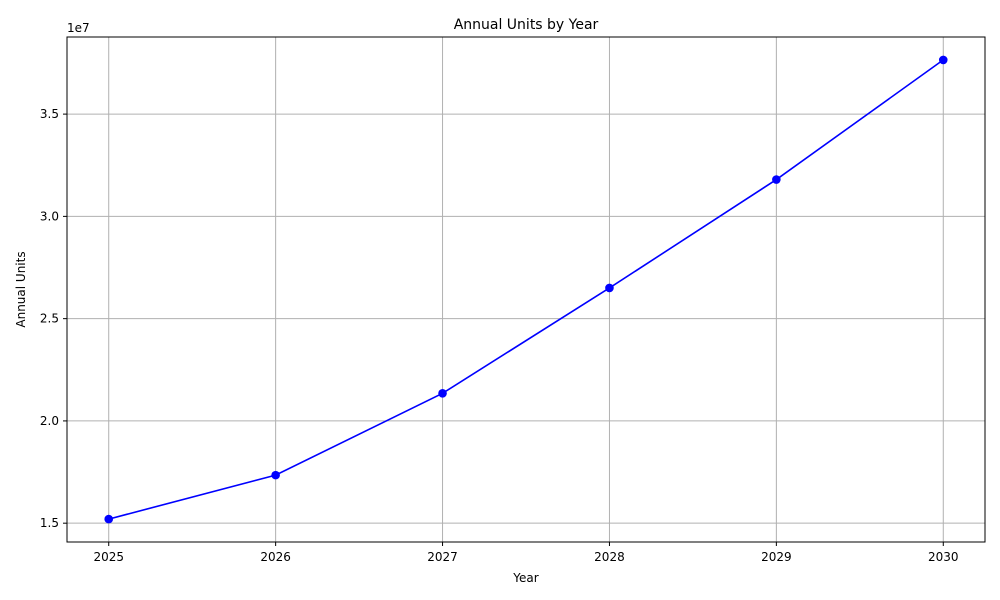  What do you see at coordinates (776, 557) in the screenshot?
I see `x-tick-label: 2029` at bounding box center [776, 557].